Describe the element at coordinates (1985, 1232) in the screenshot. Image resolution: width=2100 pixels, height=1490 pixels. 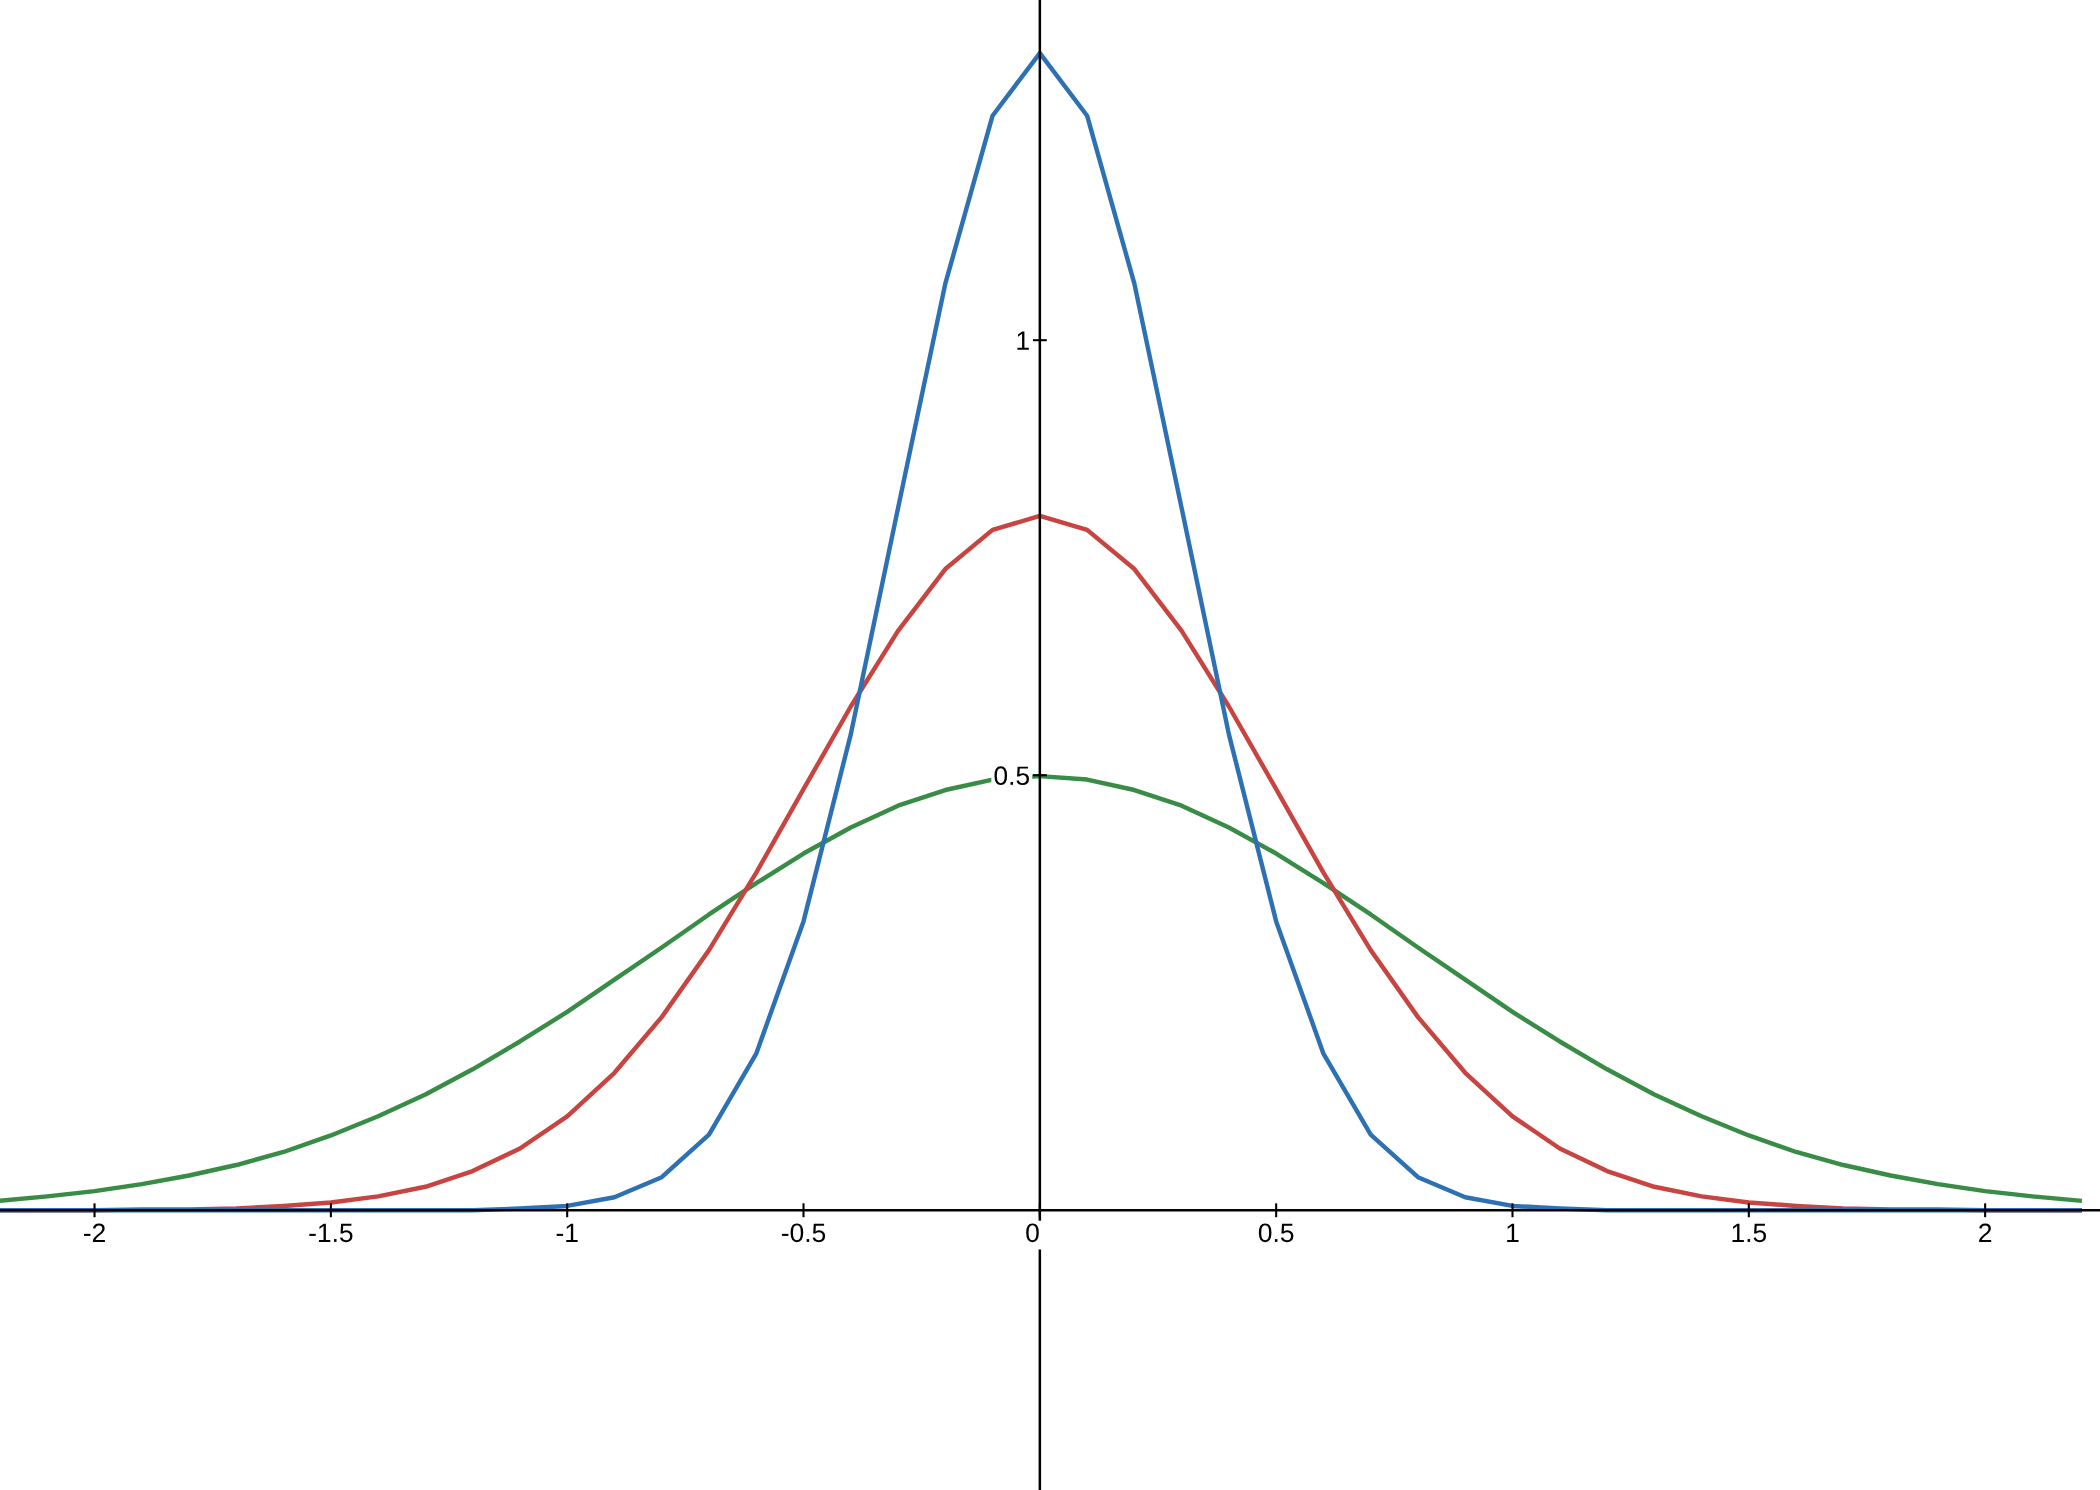
I see `x-tick-label: 2` at that location.